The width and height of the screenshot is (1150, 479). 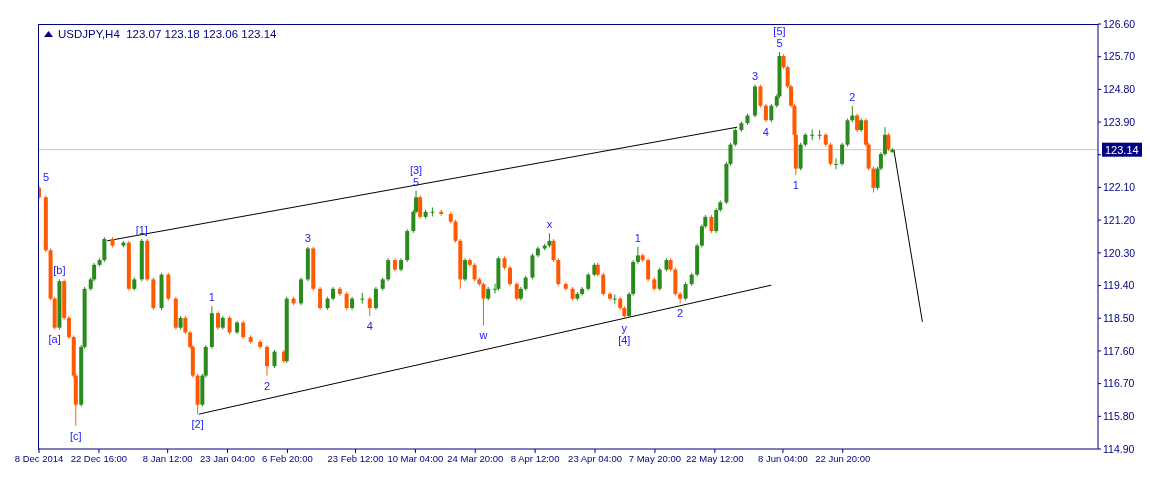 I want to click on y-tick-label: 123.90, so click(x=1119, y=121).